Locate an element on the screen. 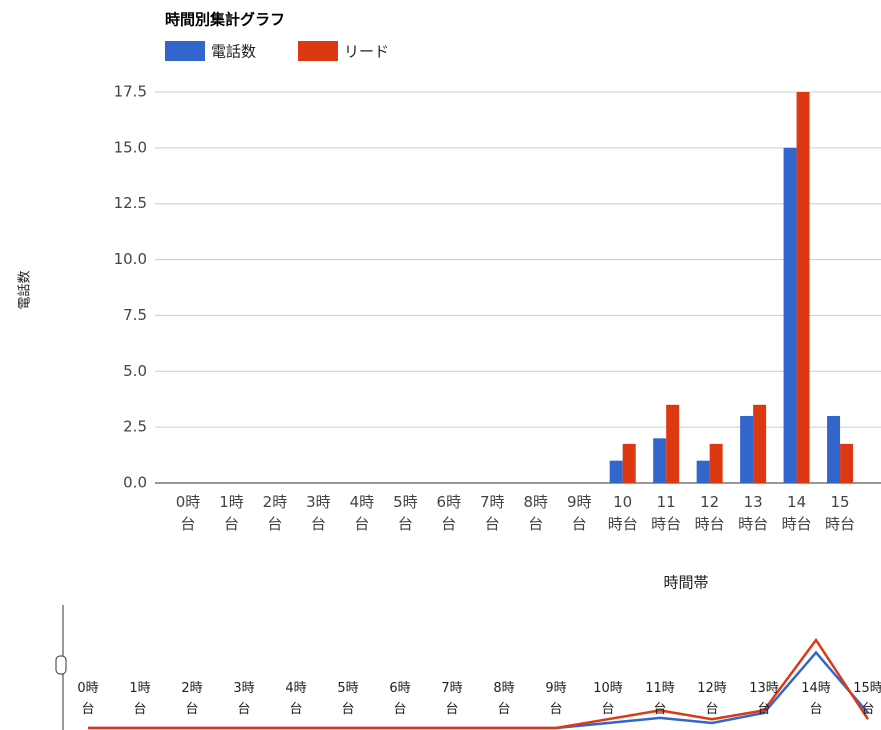  x-axis-title: 時間帯 is located at coordinates (685, 583).